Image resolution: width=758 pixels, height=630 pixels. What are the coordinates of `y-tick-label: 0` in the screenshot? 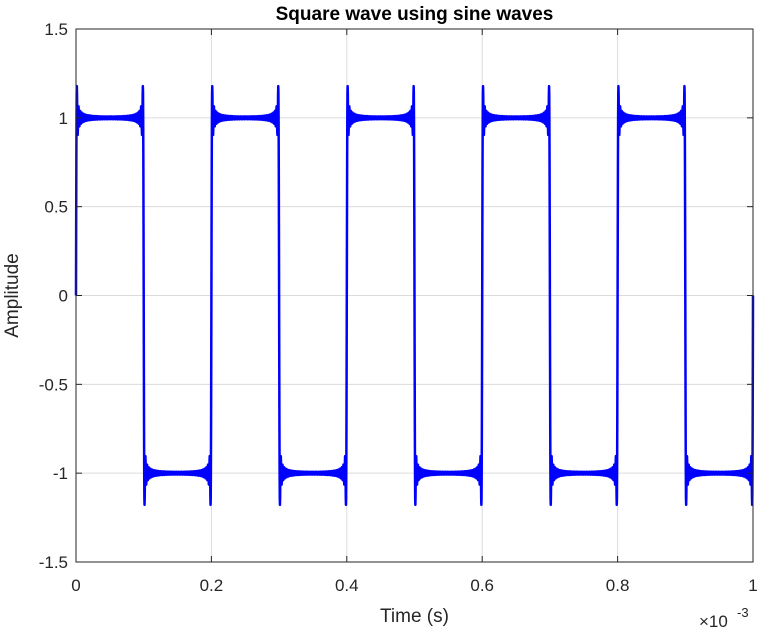 It's located at (63, 296).